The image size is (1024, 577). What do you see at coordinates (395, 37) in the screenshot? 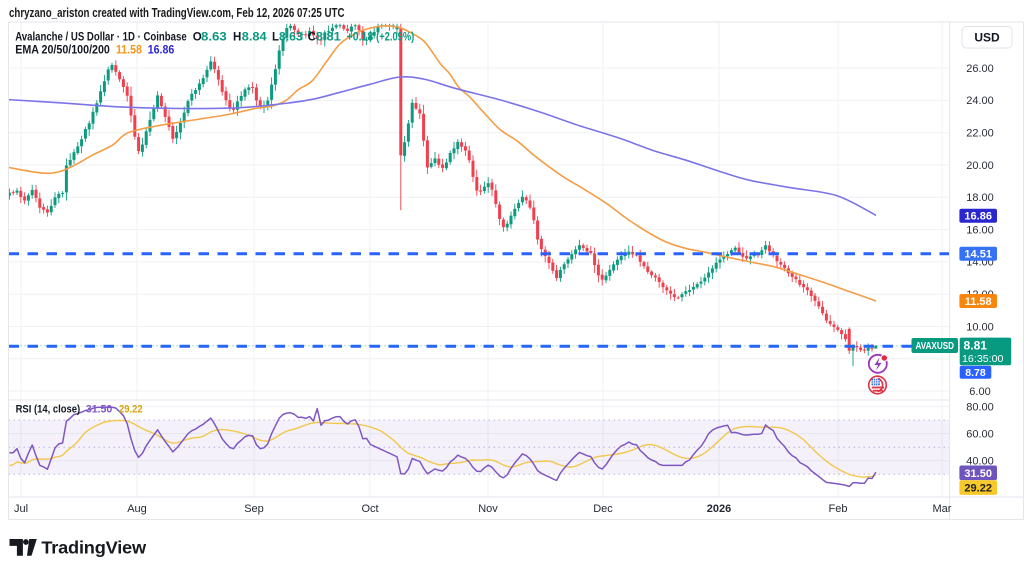
I see `svg-text: (+2.09%)` at bounding box center [395, 37].